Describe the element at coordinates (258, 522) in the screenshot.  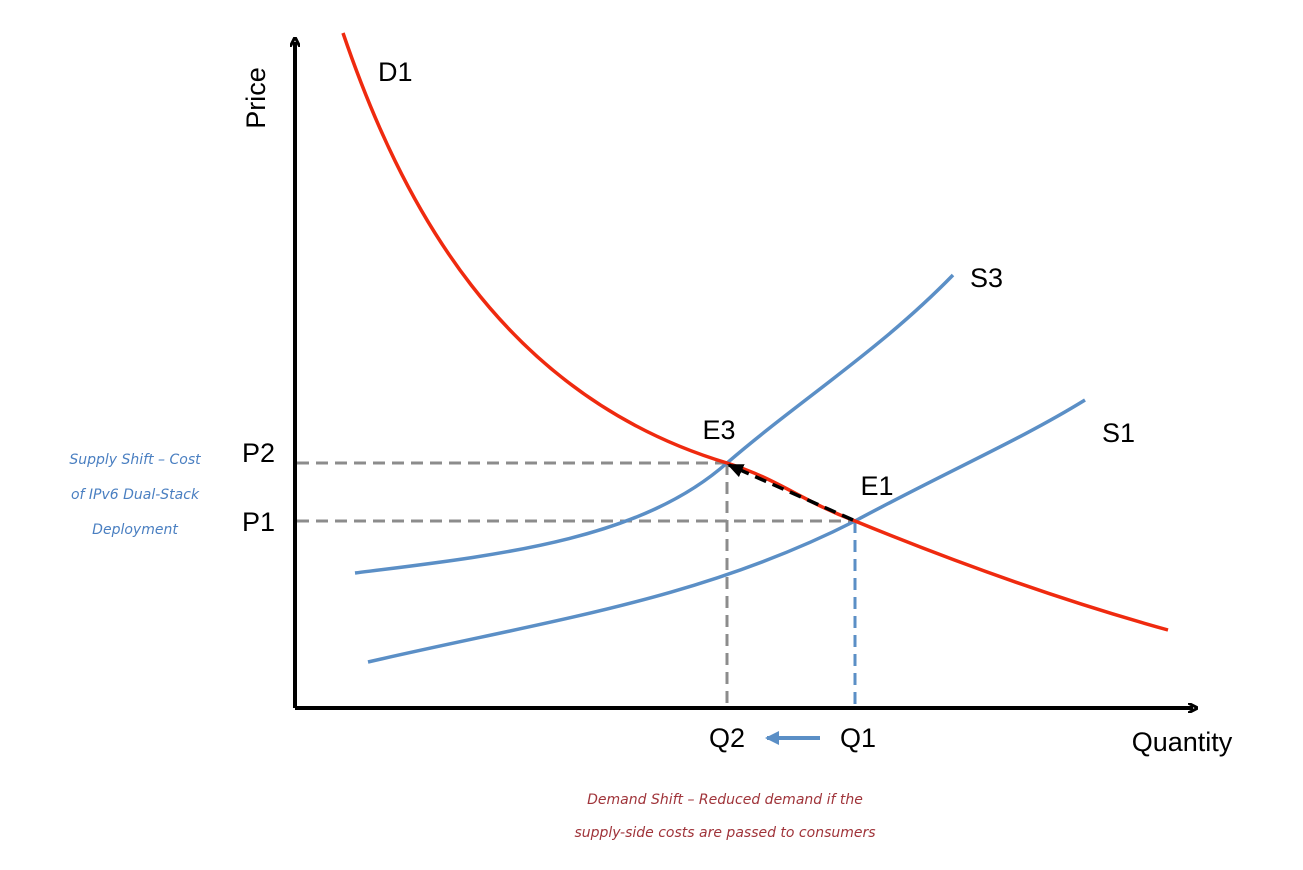
I see `price-label: P1` at that location.